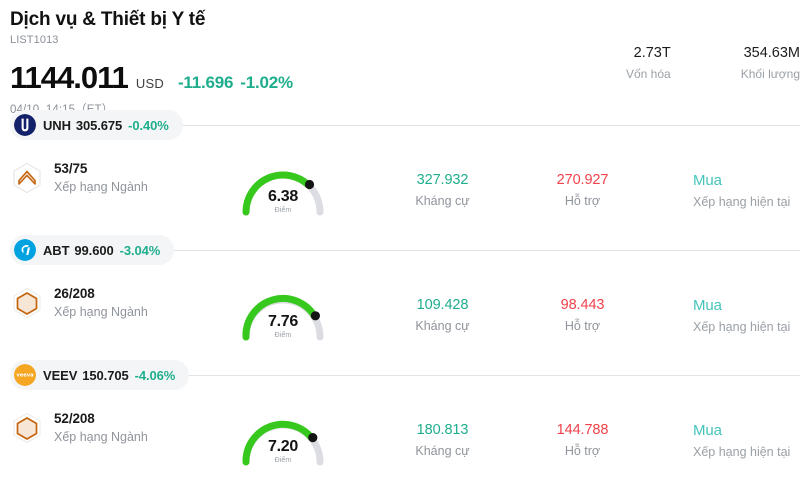 The width and height of the screenshot is (800, 488). Describe the element at coordinates (652, 53) in the screenshot. I see `stat-value: 2.73T` at that location.